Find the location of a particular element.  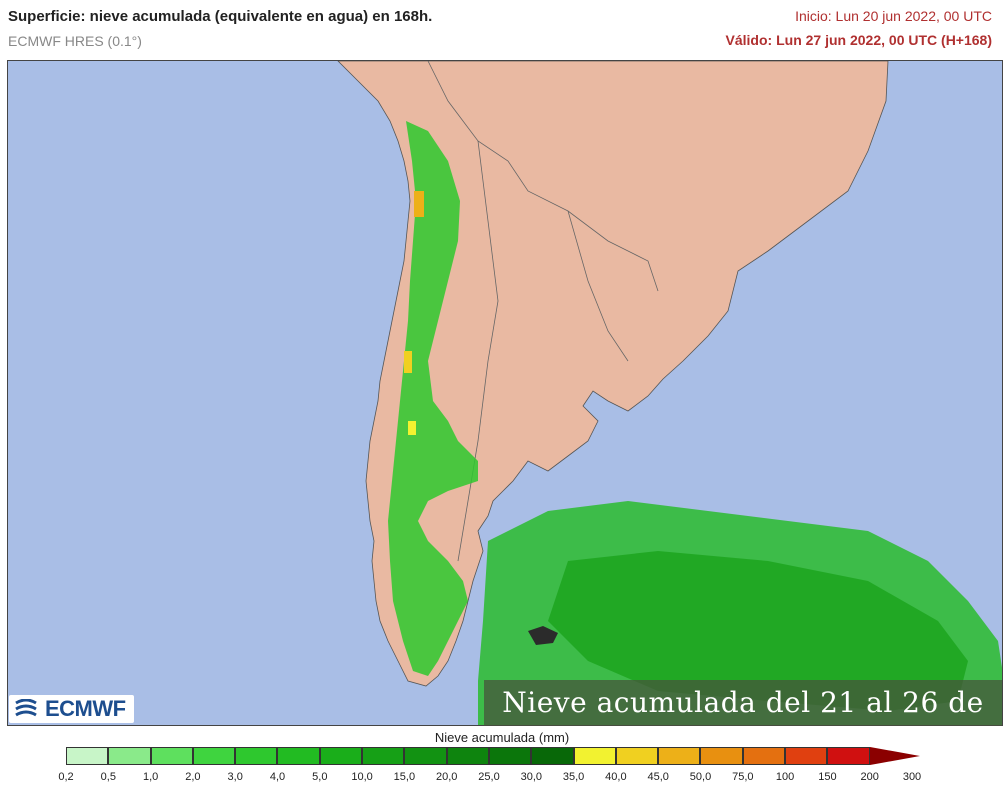

legend-tick-label: 40,0 is located at coordinates (616, 777).